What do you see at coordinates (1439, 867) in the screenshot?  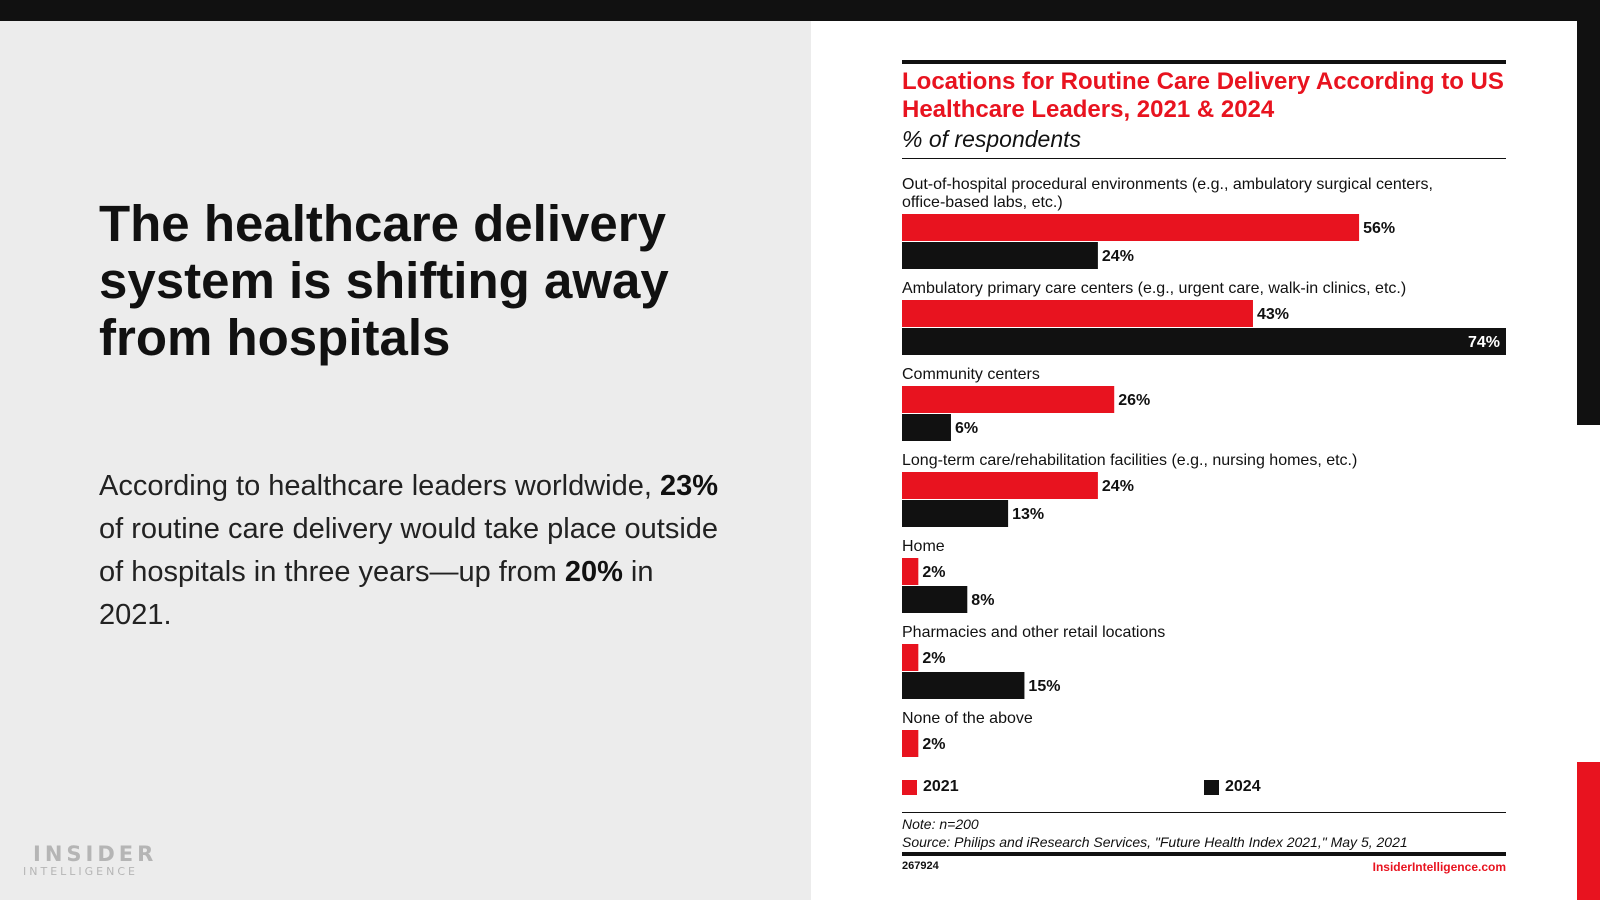 I see `site-link: InsiderIntelligence.com` at bounding box center [1439, 867].